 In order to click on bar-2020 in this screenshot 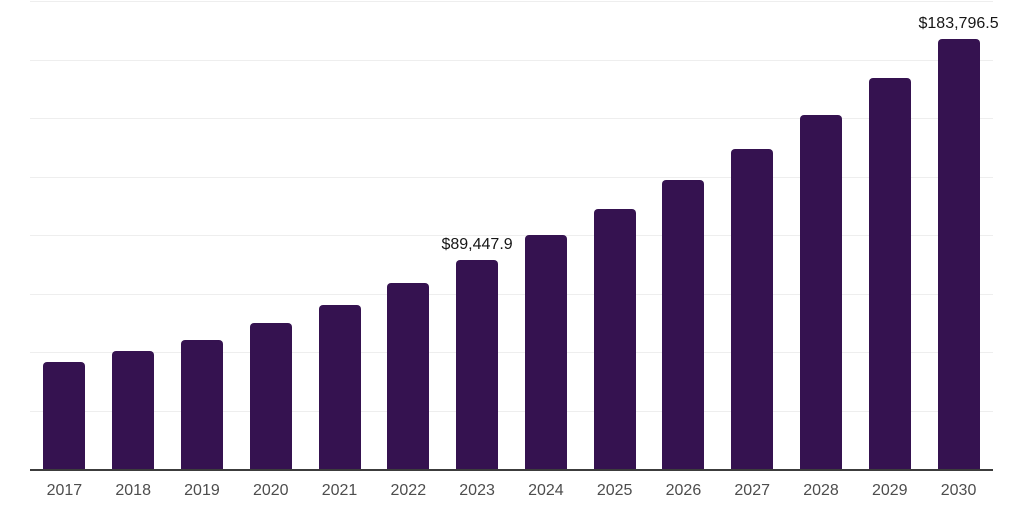, I will do `click(270, 395)`.